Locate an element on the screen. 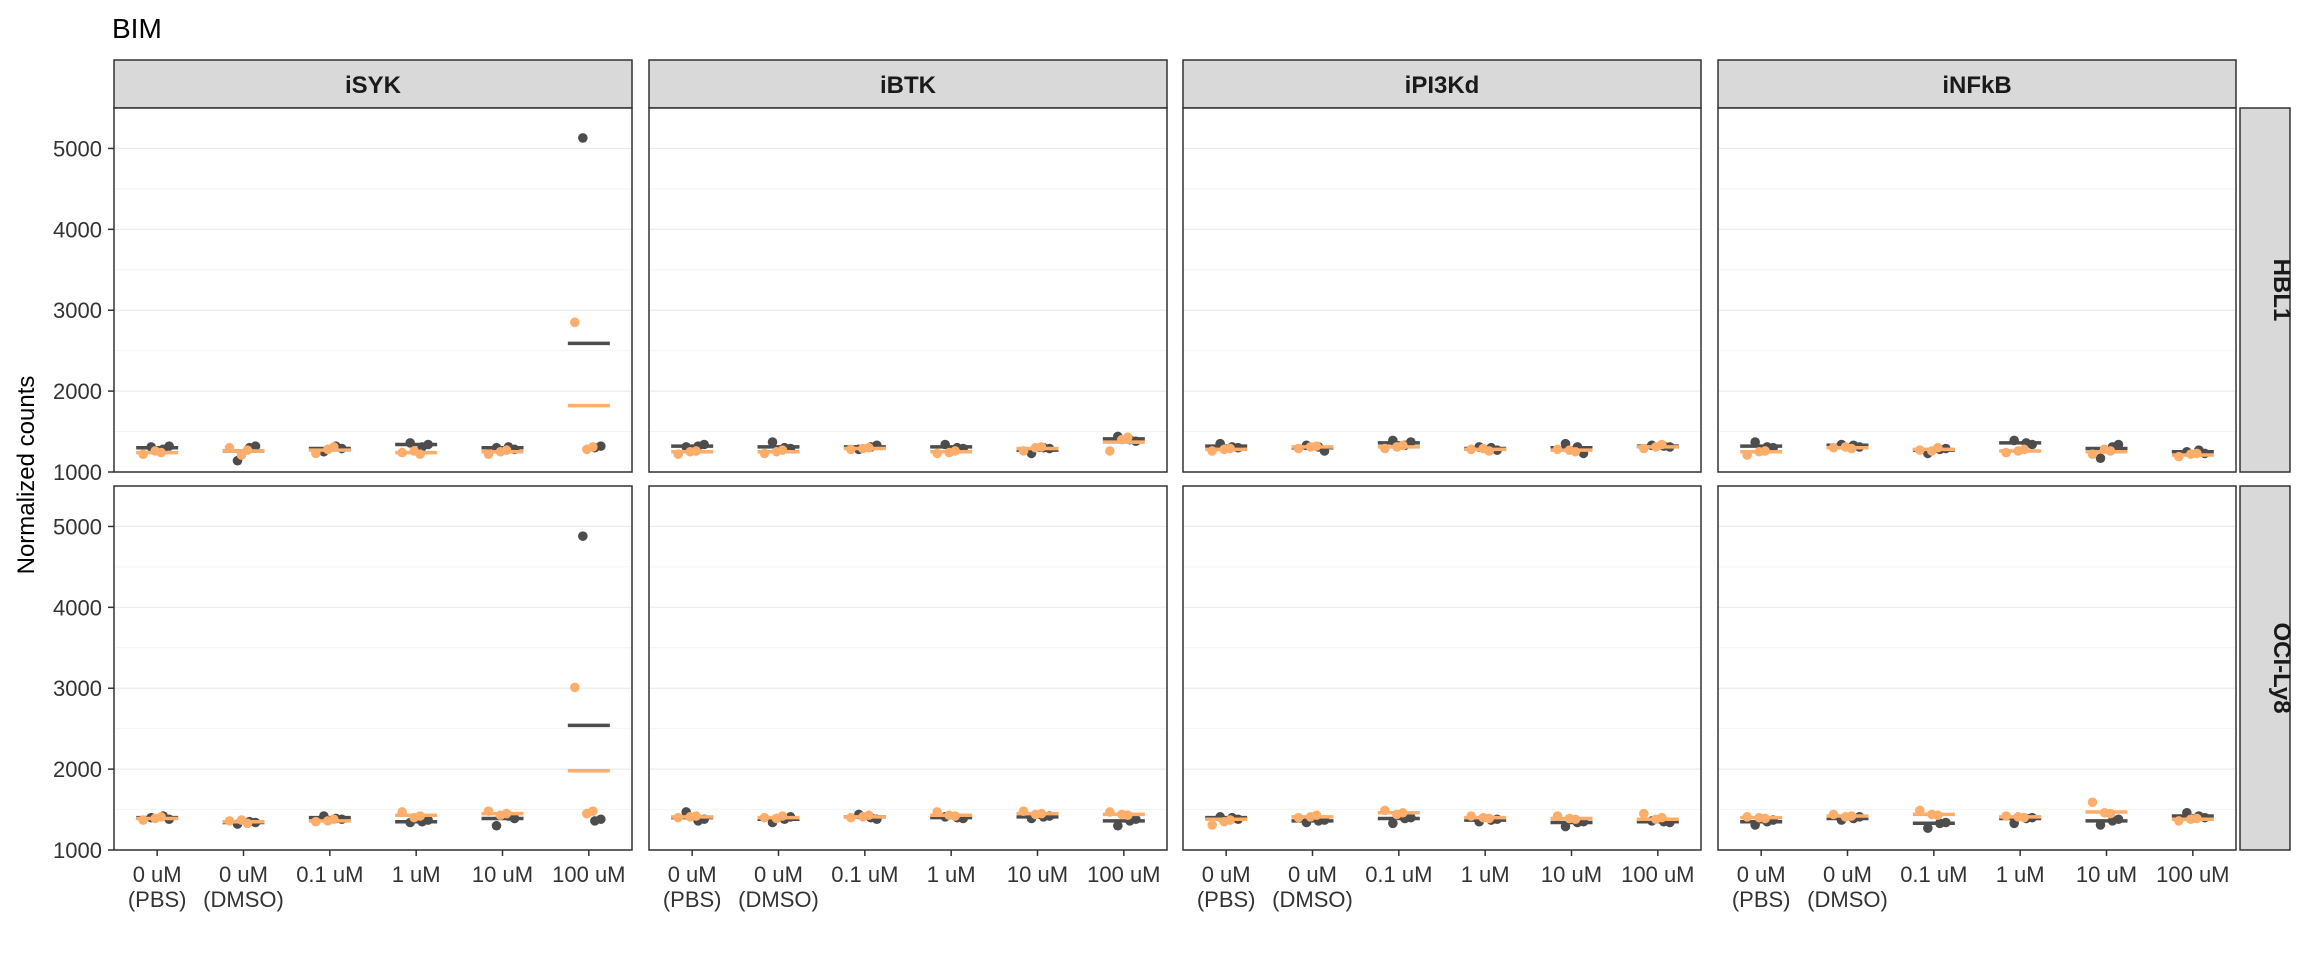  column-strip-label: iBTK is located at coordinates (908, 85).